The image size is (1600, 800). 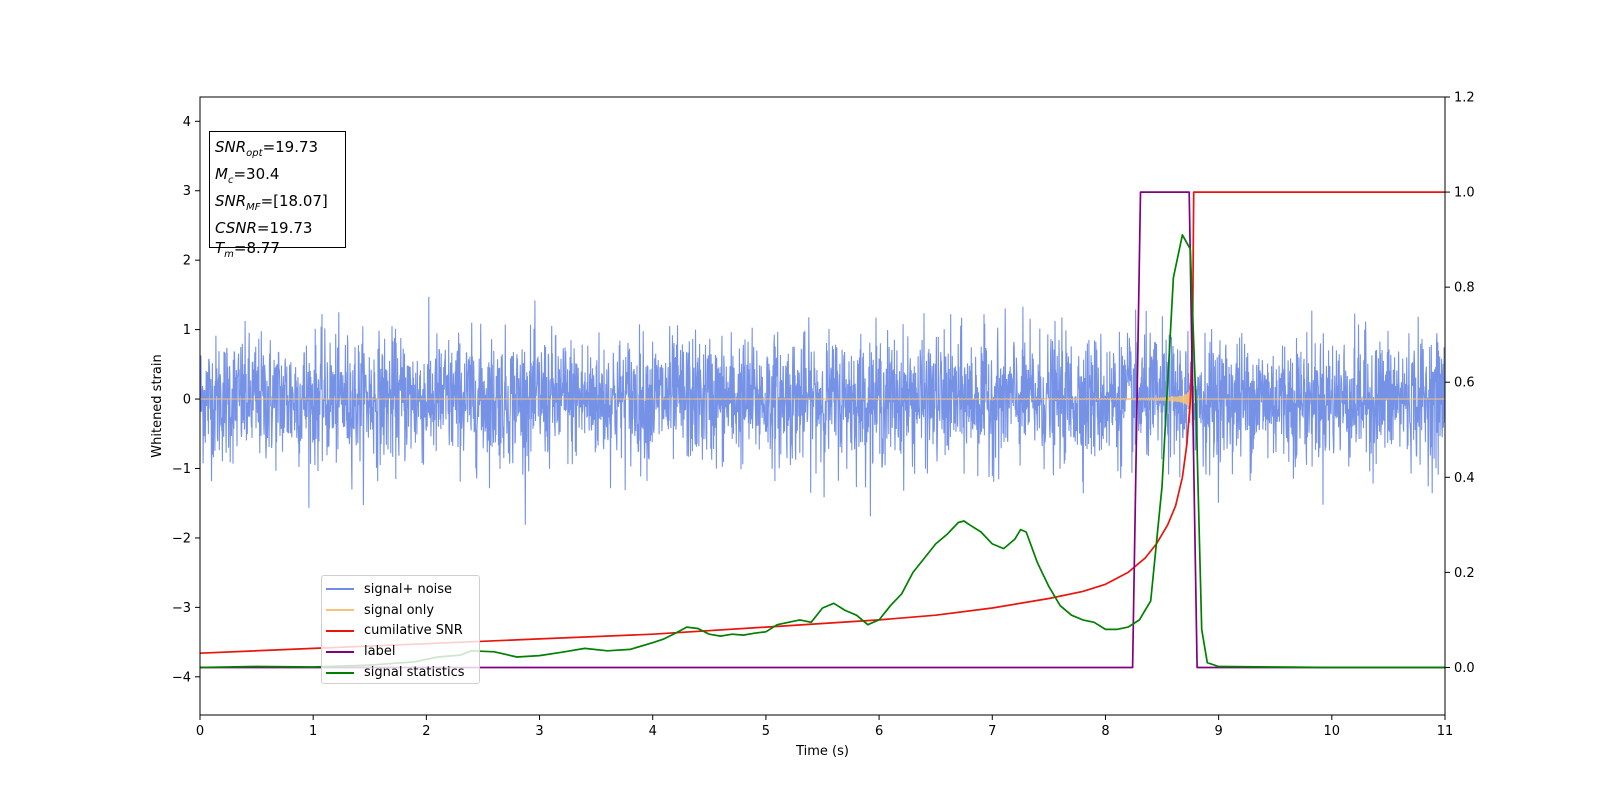 What do you see at coordinates (1445, 731) in the screenshot?
I see `x-tick-label: 11` at bounding box center [1445, 731].